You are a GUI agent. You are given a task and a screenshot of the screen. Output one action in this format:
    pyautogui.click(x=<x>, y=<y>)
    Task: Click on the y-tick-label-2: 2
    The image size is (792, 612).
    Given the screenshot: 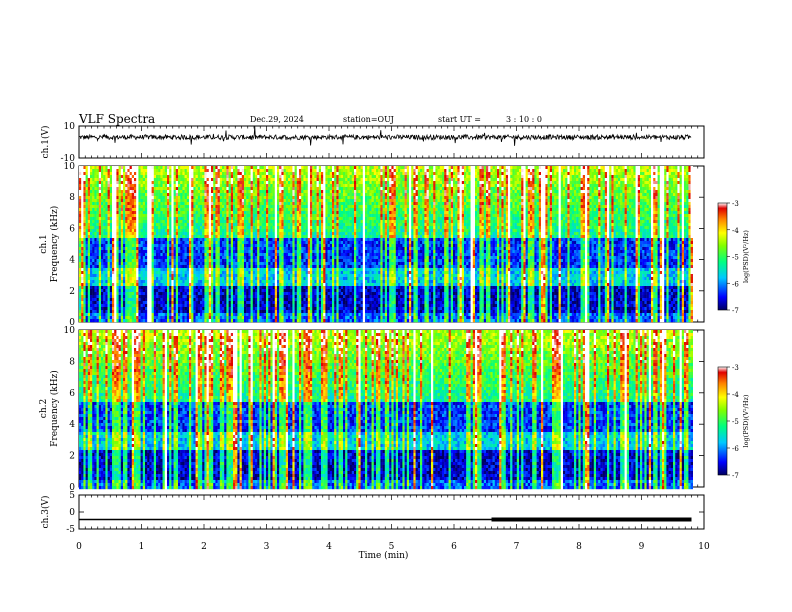 What is the action you would take?
    pyautogui.click(x=72, y=292)
    